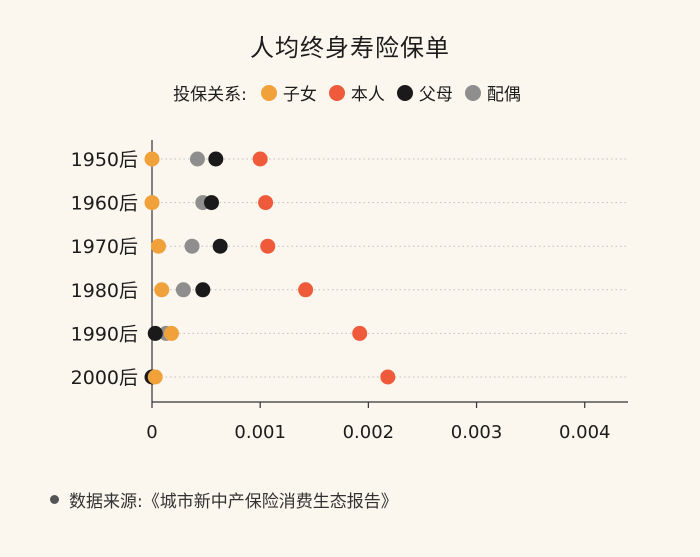 The image size is (700, 557). Describe the element at coordinates (151, 432) in the screenshot. I see `x-tick-label: 0` at that location.